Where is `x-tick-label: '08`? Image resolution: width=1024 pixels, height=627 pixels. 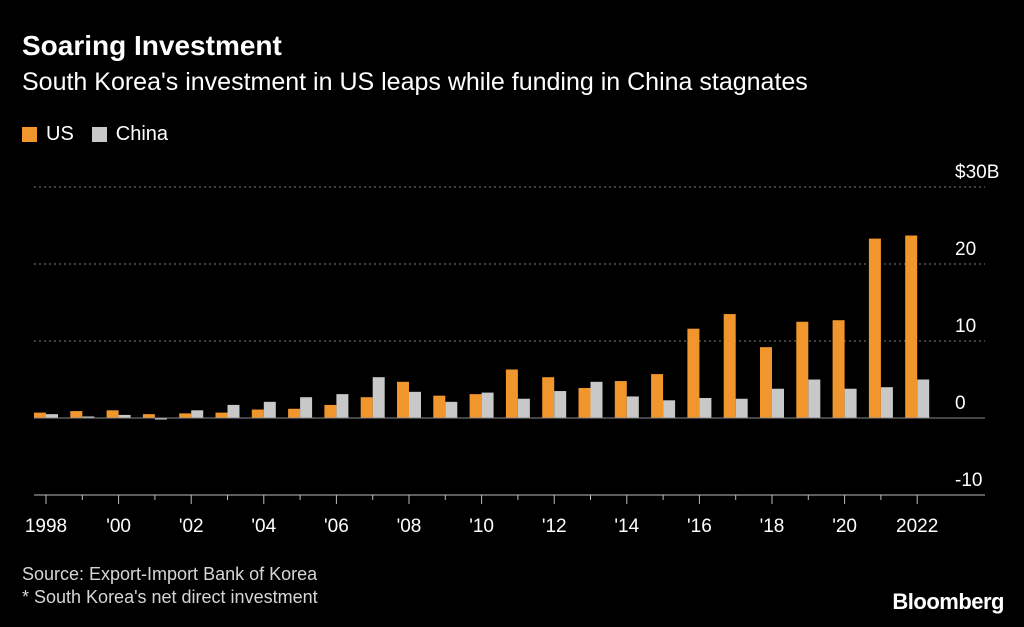
x-tick-label: '08 is located at coordinates (409, 526).